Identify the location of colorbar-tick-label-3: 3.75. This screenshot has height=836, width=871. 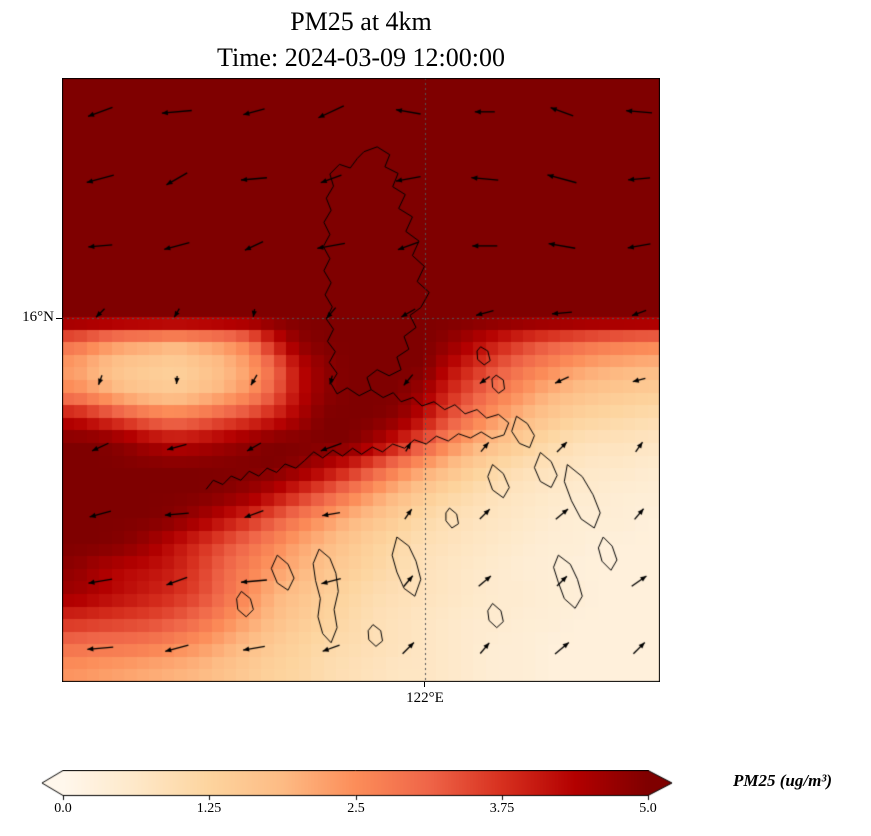
(502, 808).